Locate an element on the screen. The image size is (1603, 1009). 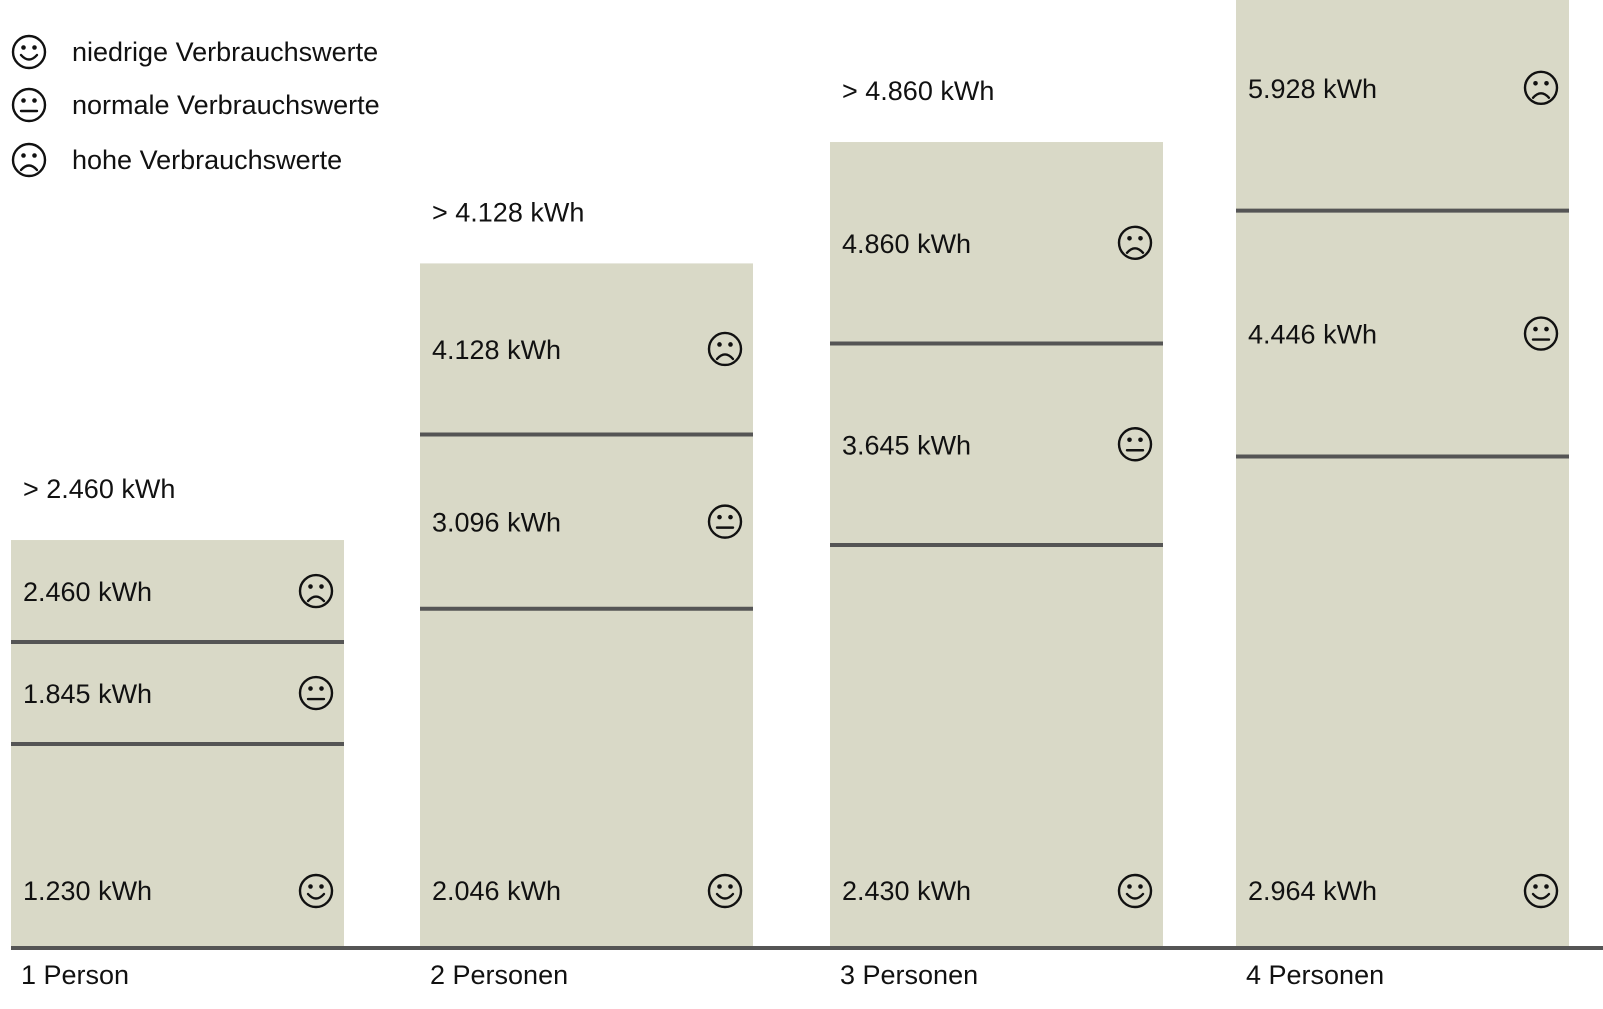
x-tick-label: 2 Personen is located at coordinates (499, 975).